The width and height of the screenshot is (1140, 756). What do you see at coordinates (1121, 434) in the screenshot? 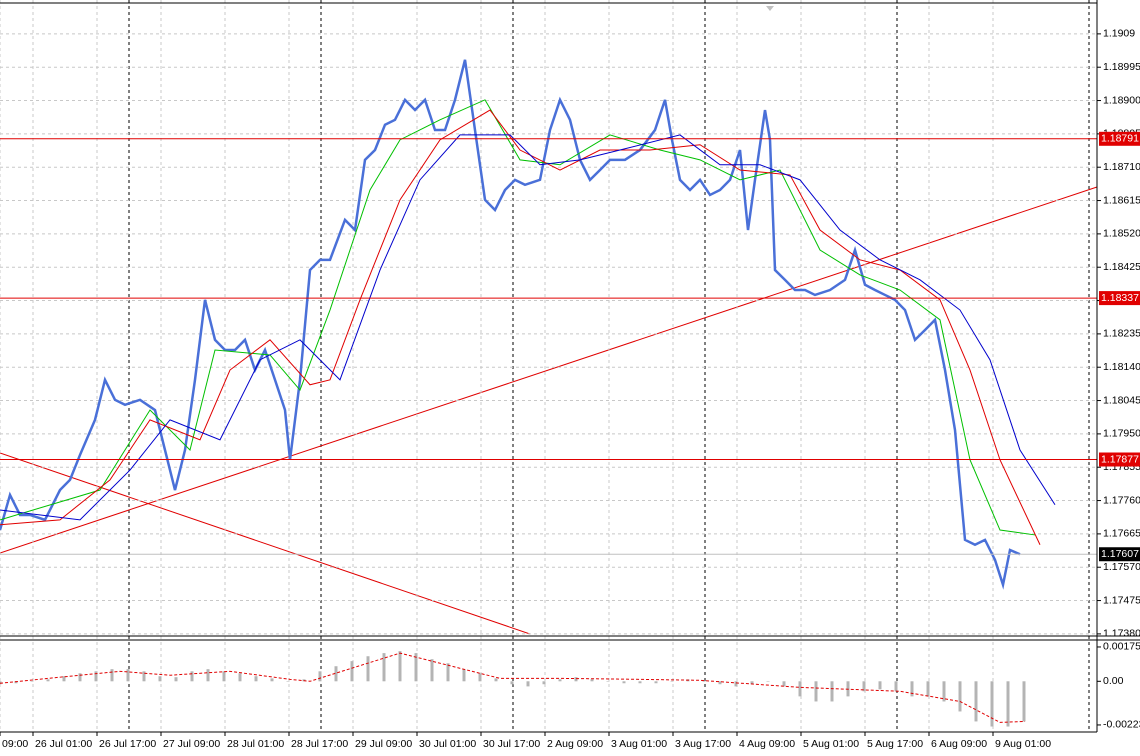
I see `y-tick-label: 1.17950` at bounding box center [1121, 434].